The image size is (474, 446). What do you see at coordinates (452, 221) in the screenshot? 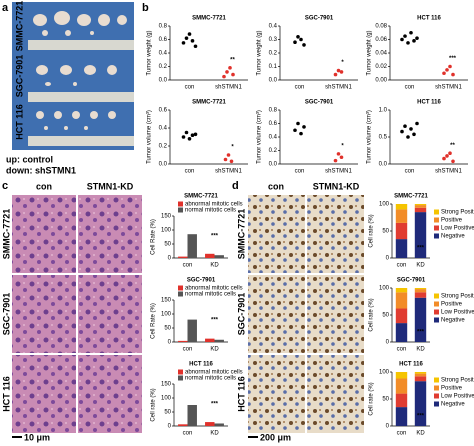
I see `legend-label: Positive` at bounding box center [452, 221].